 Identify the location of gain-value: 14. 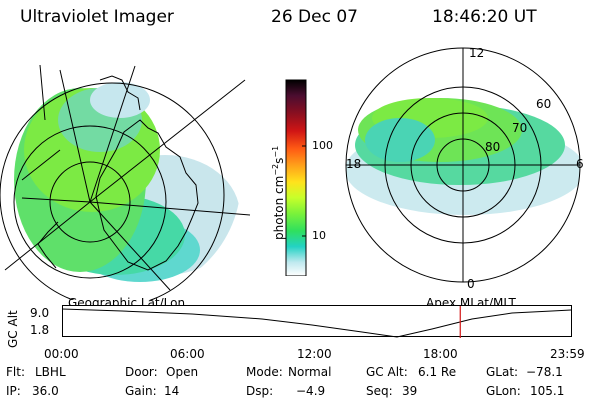
(172, 391).